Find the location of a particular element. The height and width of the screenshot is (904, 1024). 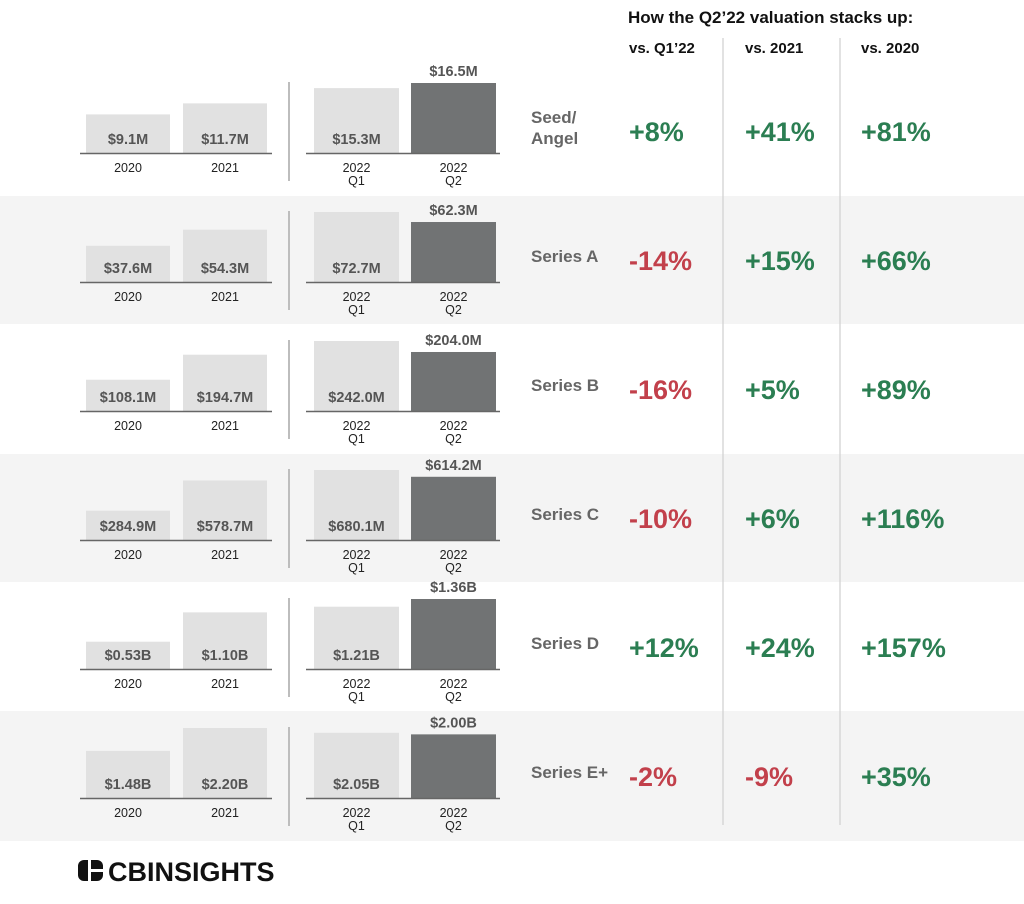

bar-2022-q1-label: $242.0M is located at coordinates (356, 398).